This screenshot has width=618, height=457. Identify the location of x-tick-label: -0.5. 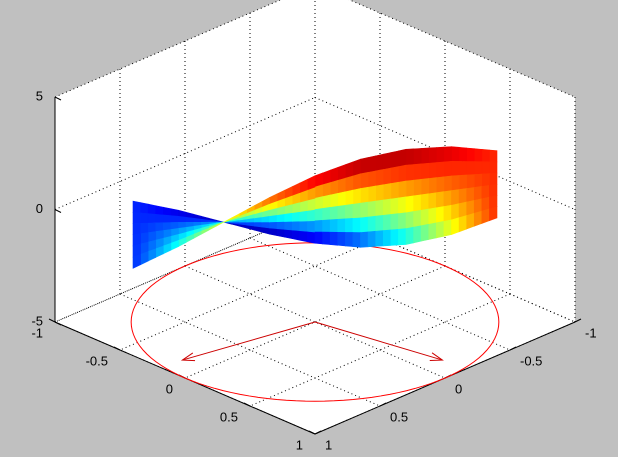
(97, 360).